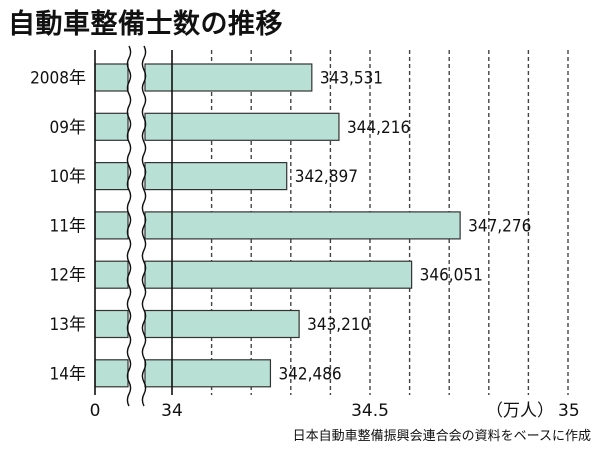  Describe the element at coordinates (68, 276) in the screenshot. I see `category-label: 12年` at that location.